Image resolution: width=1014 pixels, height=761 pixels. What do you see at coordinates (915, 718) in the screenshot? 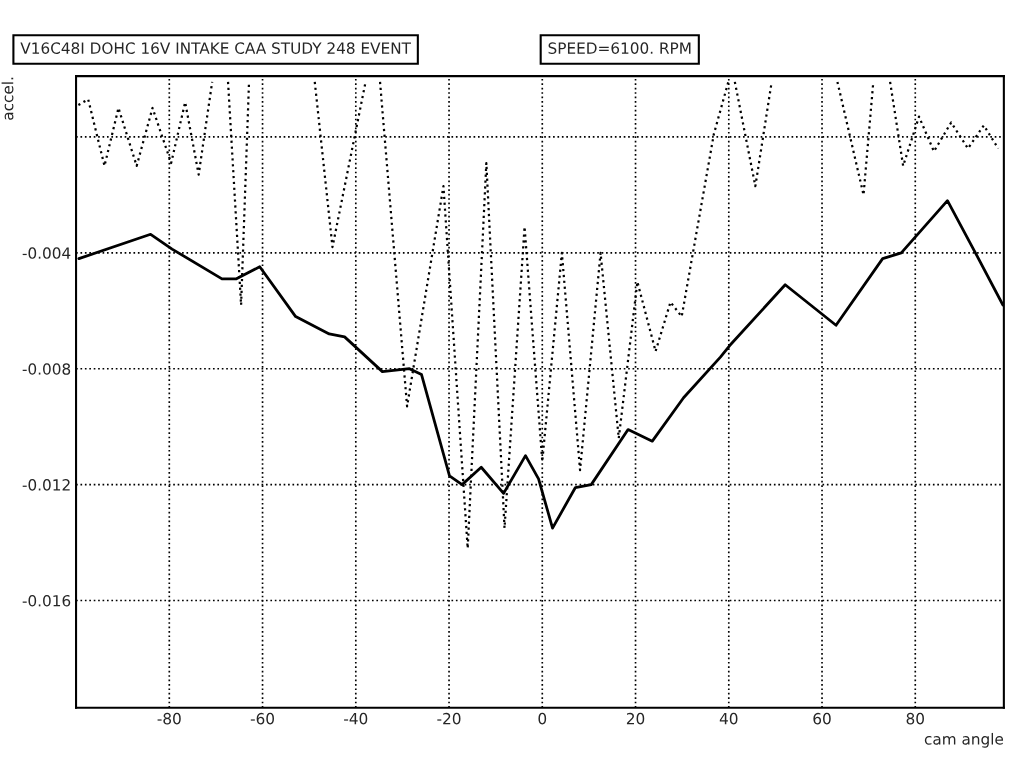
I see `x-tick-label: 80` at bounding box center [915, 718].